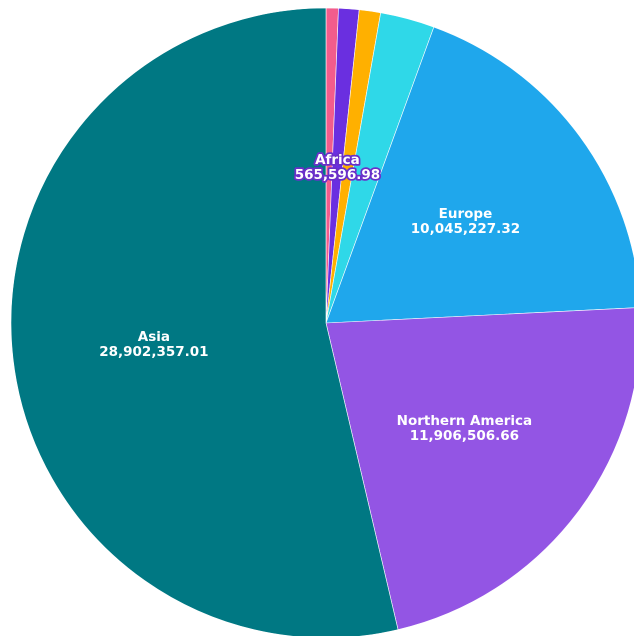  I want to click on slice-value-northern-america: 11,906,506.66, so click(464, 436).